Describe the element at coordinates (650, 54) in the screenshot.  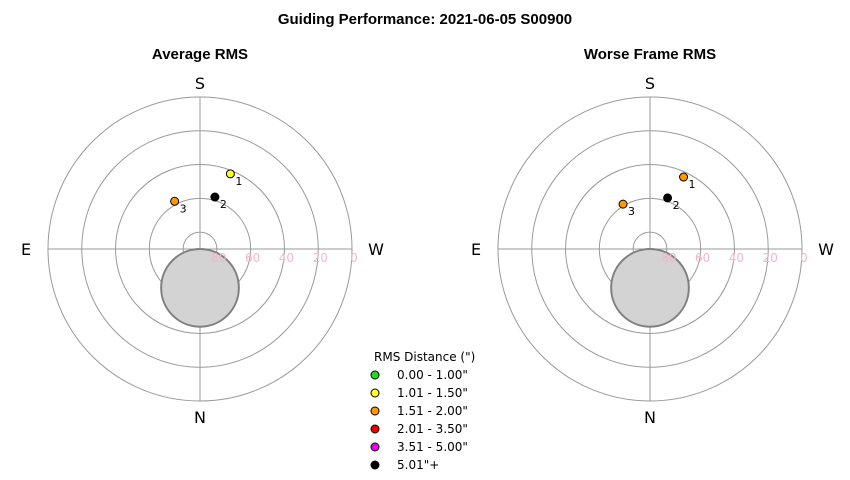
I see `panel-title: Worse Frame RMS` at that location.